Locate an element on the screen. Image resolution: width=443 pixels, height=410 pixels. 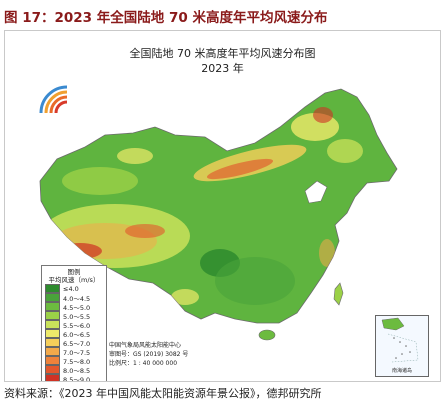
legend-item: 4.0～4.5 is located at coordinates (74, 298).